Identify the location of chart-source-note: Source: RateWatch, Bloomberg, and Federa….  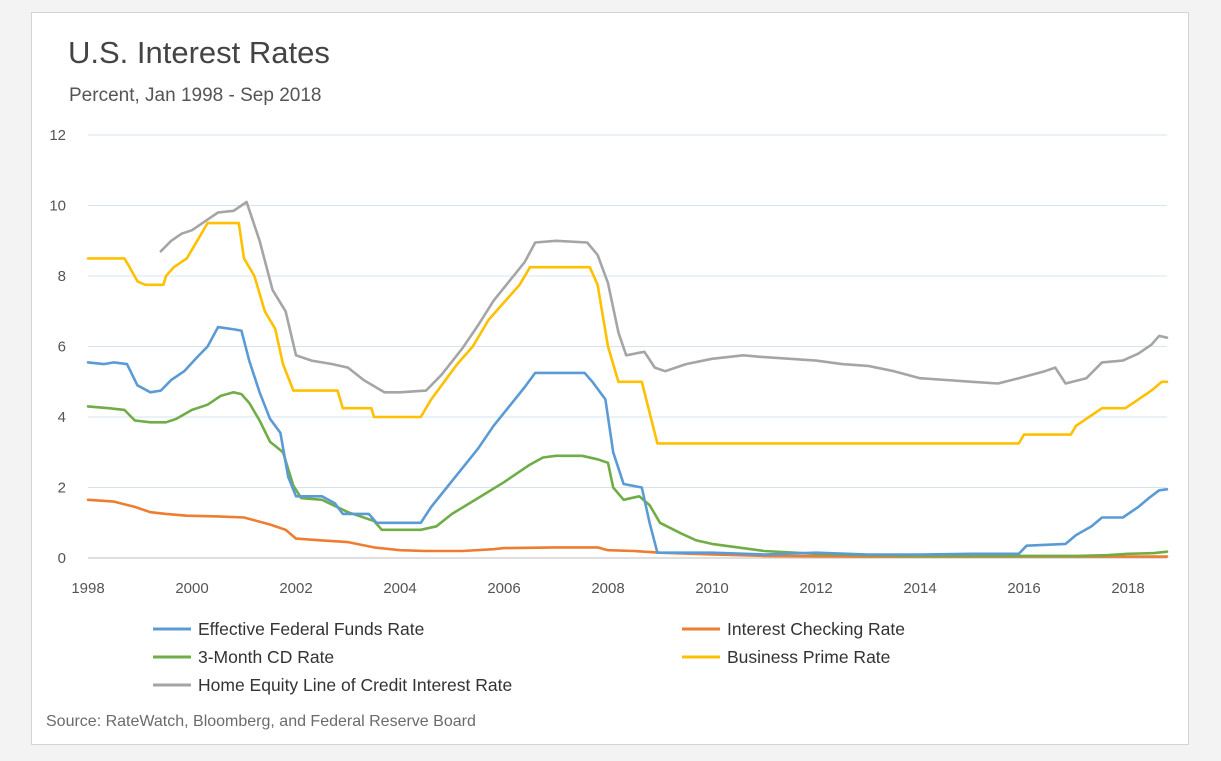
(261, 721).